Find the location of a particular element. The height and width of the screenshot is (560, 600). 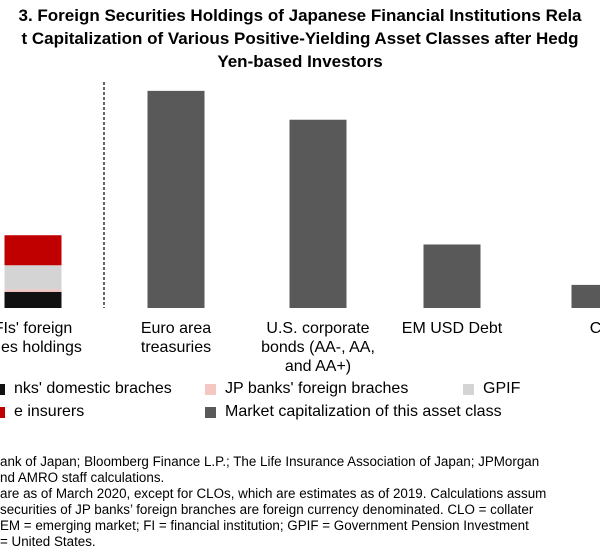

legend-swatch-insurers is located at coordinates (2, 412).